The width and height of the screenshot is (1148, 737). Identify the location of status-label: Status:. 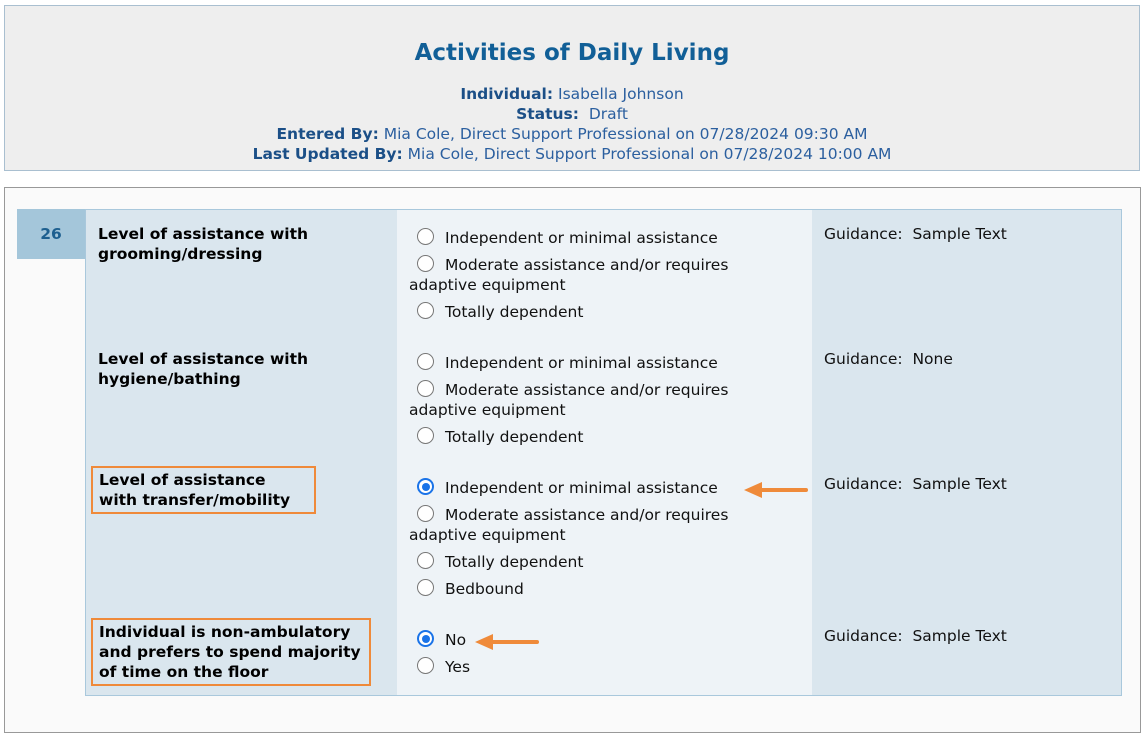
(547, 114).